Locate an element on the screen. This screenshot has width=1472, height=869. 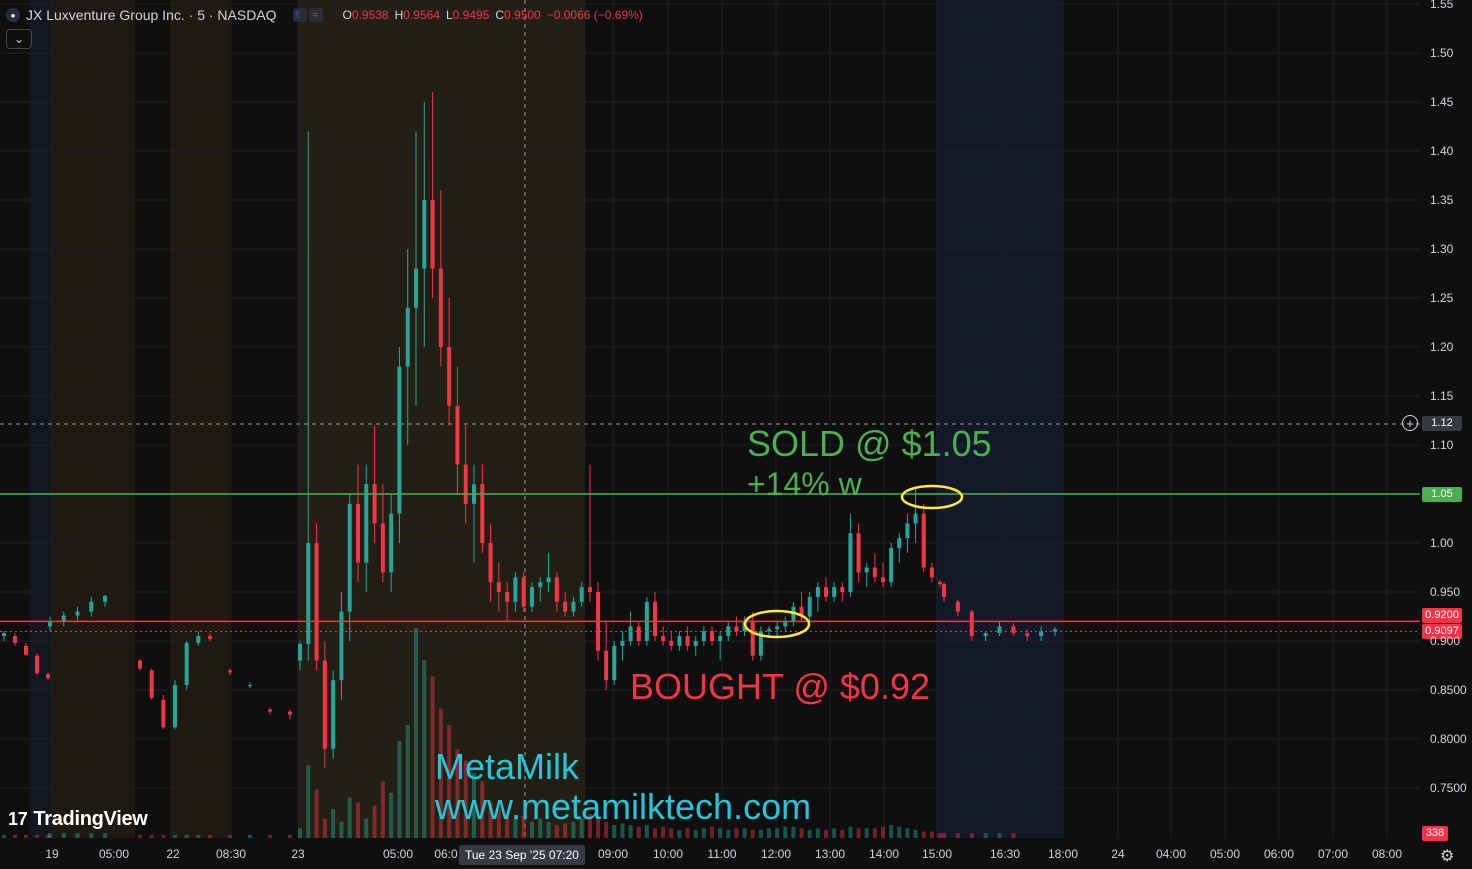
time-axis-label: 15:00 is located at coordinates (937, 854).